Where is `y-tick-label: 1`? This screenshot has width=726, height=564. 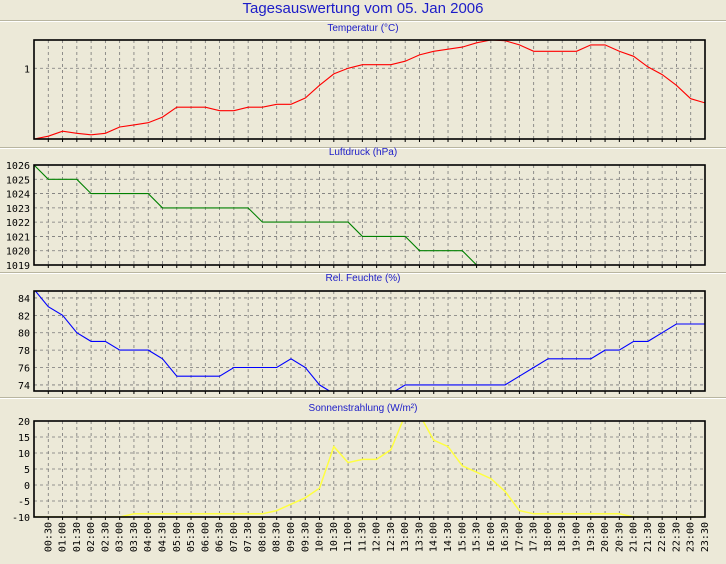 y-tick-label: 1 is located at coordinates (27, 69).